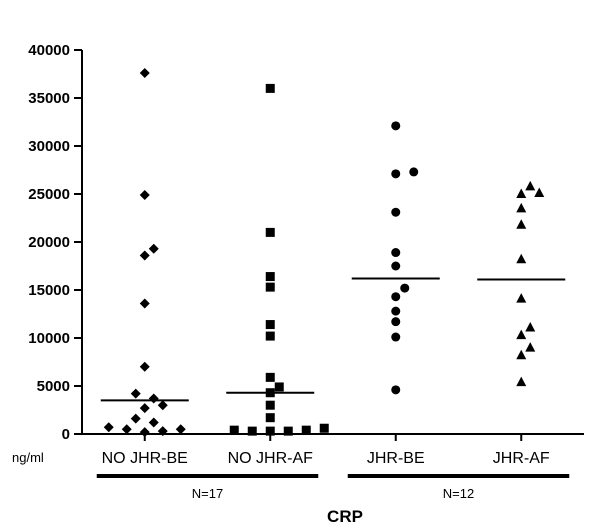  I want to click on x-axis: NO JHR-BE NO JHR-AF JHR-BE JHR-AF, so click(333, 450).